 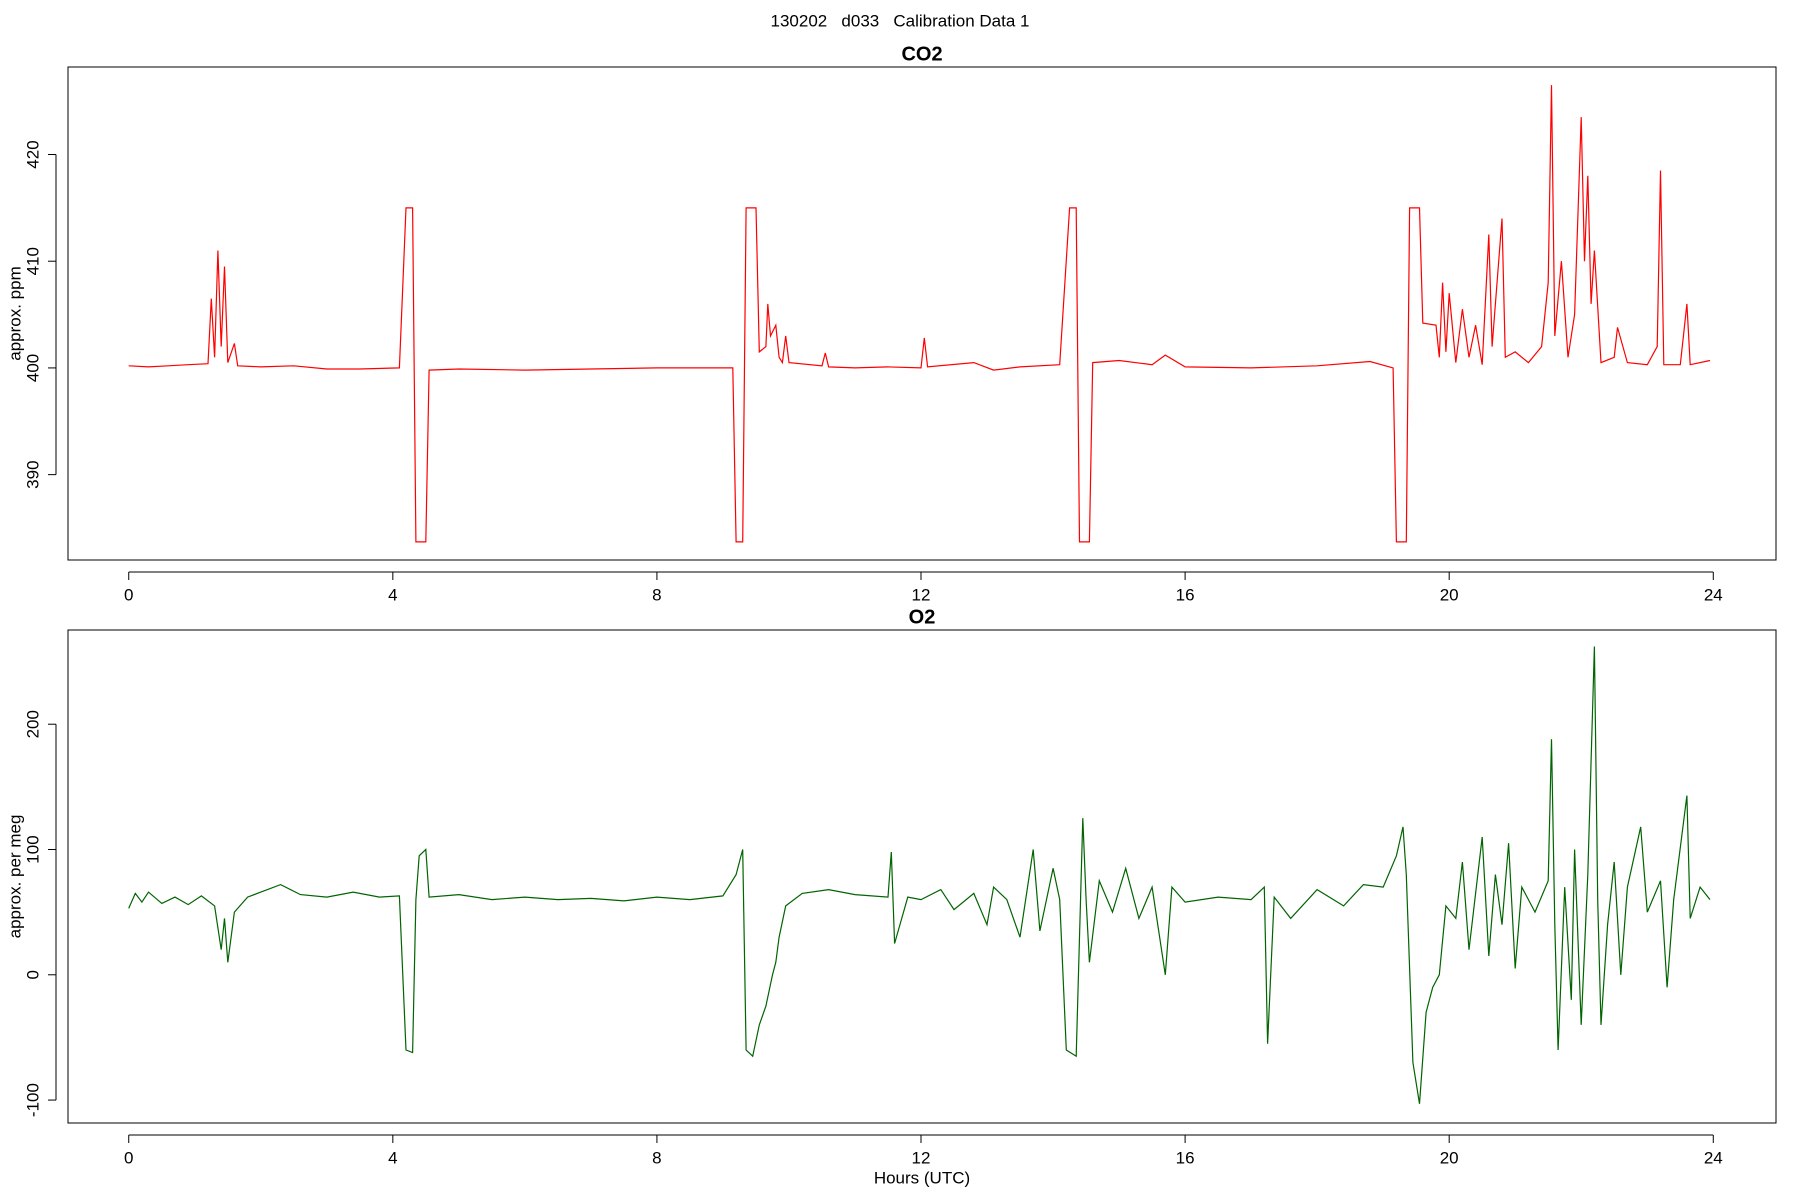 I want to click on y-tick-label: -100, so click(x=32, y=1100).